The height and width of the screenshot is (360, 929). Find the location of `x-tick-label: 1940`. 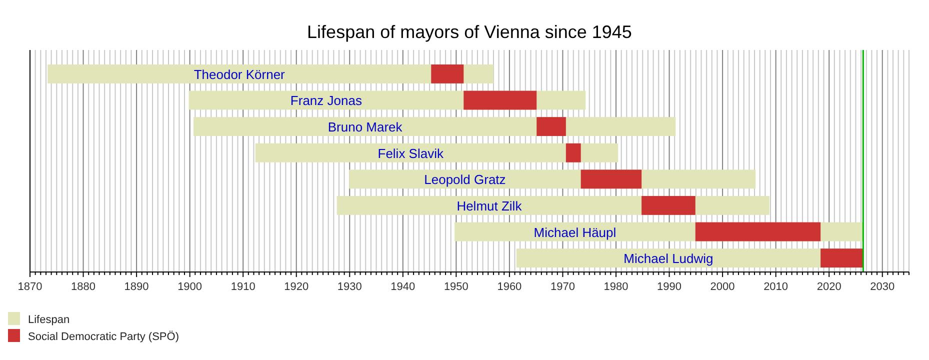

x-tick-label: 1940 is located at coordinates (403, 287).